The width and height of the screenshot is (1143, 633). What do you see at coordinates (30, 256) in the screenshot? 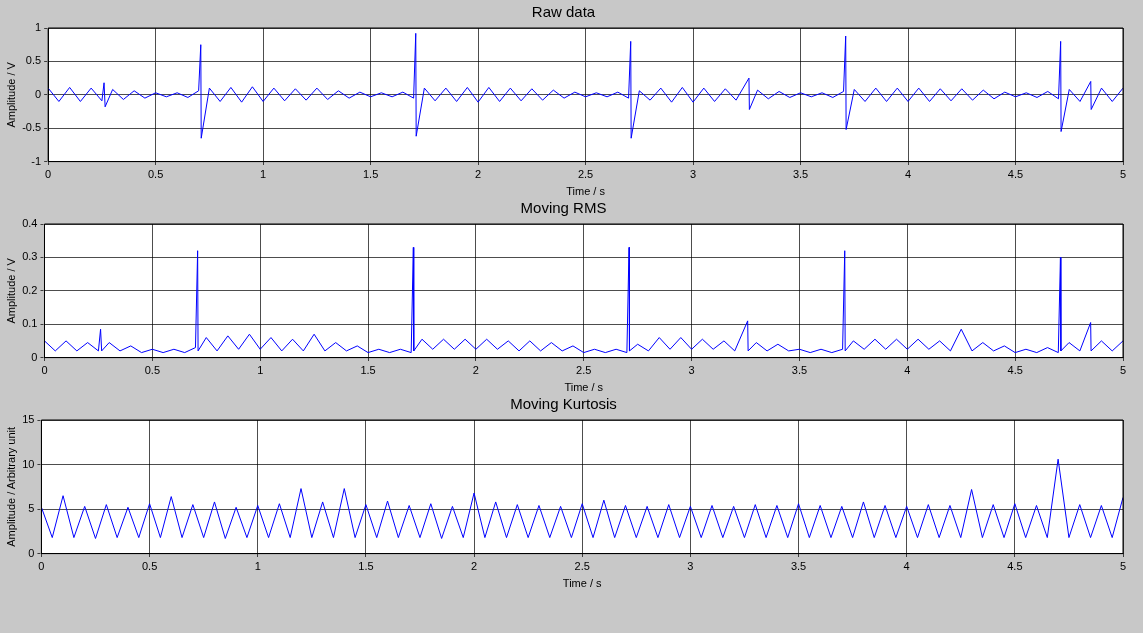
I see `y-tick-label: 0.3` at bounding box center [30, 256].